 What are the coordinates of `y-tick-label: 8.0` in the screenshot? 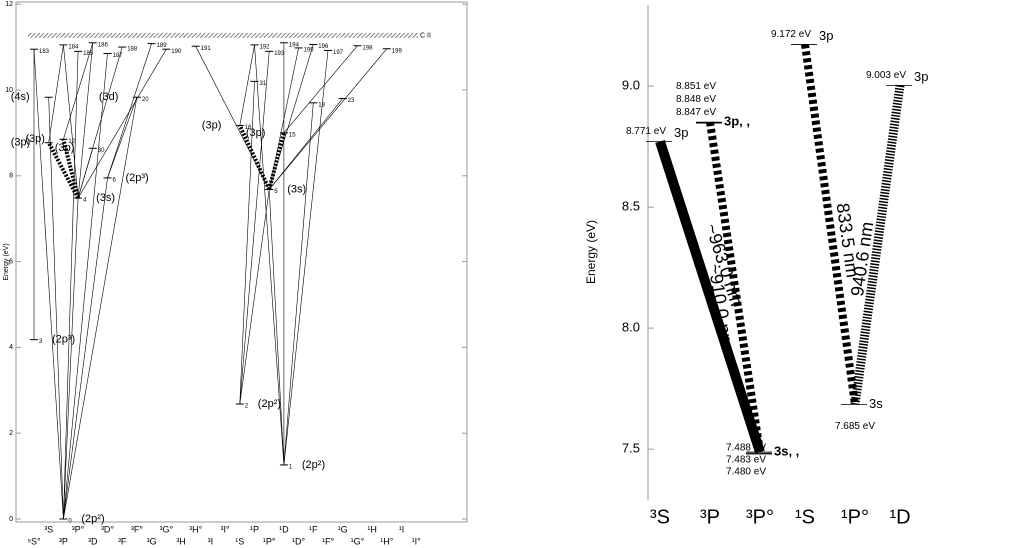 It's located at (631, 327).